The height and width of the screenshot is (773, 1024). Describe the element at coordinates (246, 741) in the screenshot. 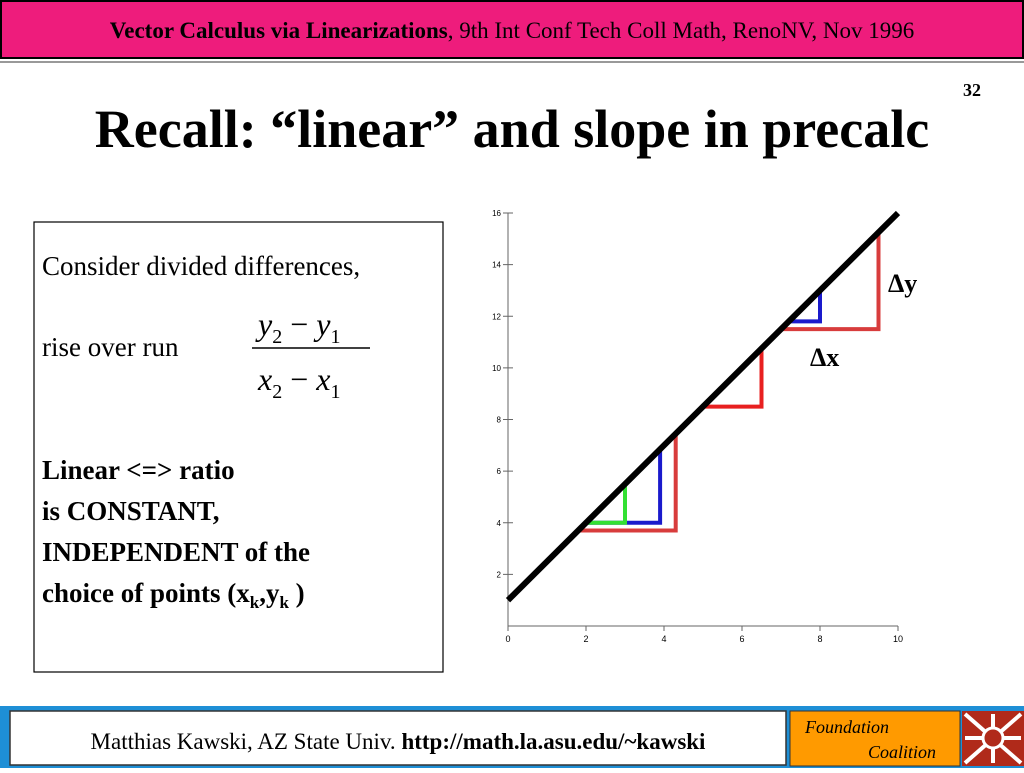

I see `author: Matthias Kawski, AZ State Univ.` at that location.